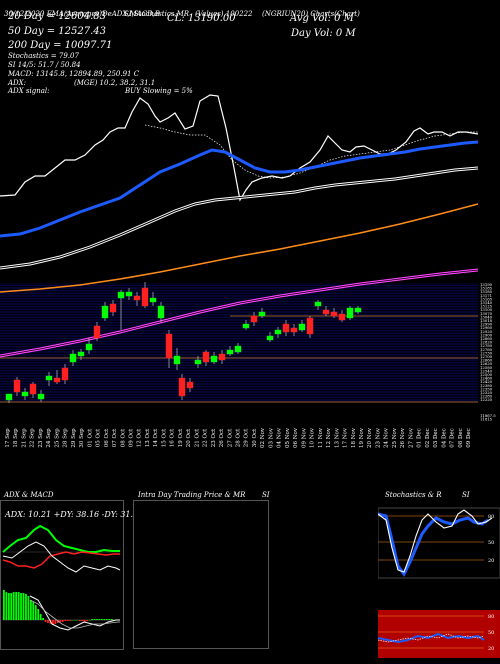 The image size is (500, 664). I want to click on date-tick-label: 08 Oct, so click(123, 437).